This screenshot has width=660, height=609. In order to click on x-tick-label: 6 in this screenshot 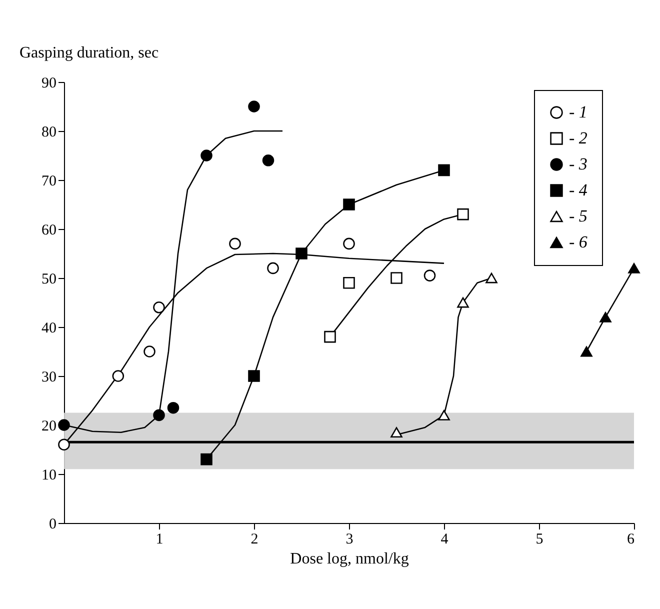, I will do `click(631, 540)`.